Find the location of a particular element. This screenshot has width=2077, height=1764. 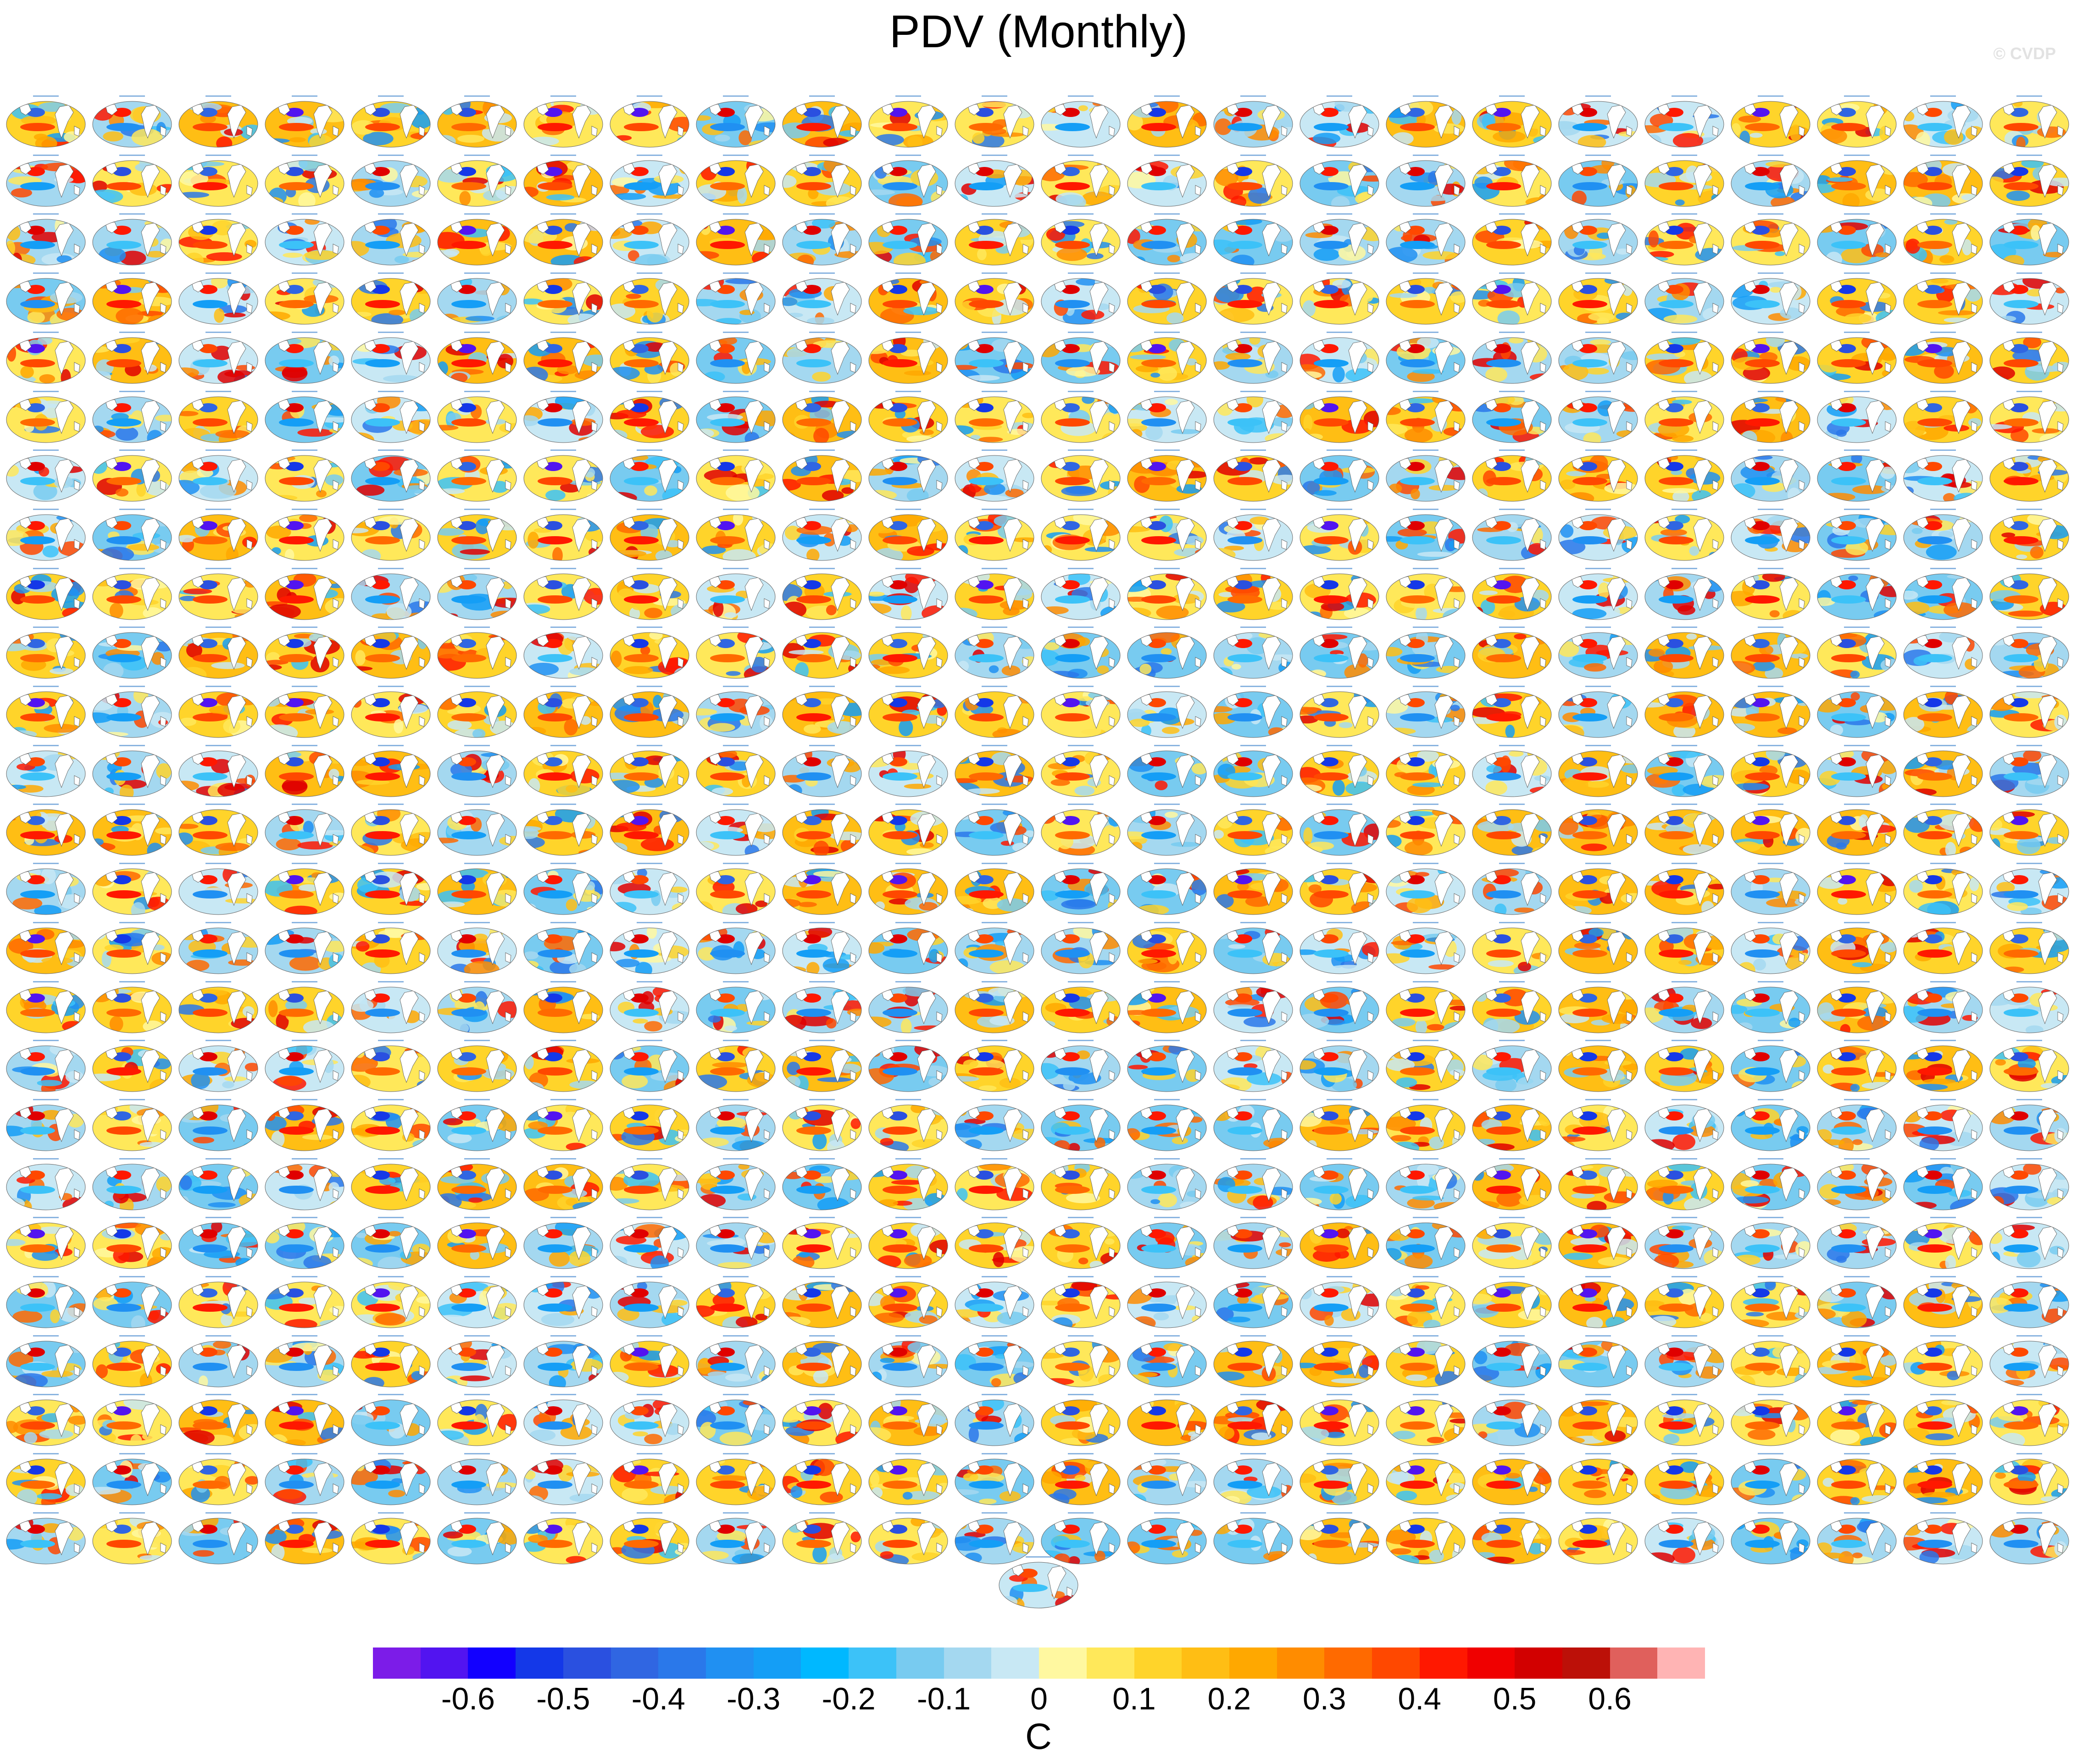

page-title: PDV (Monthly) is located at coordinates (1038, 31).